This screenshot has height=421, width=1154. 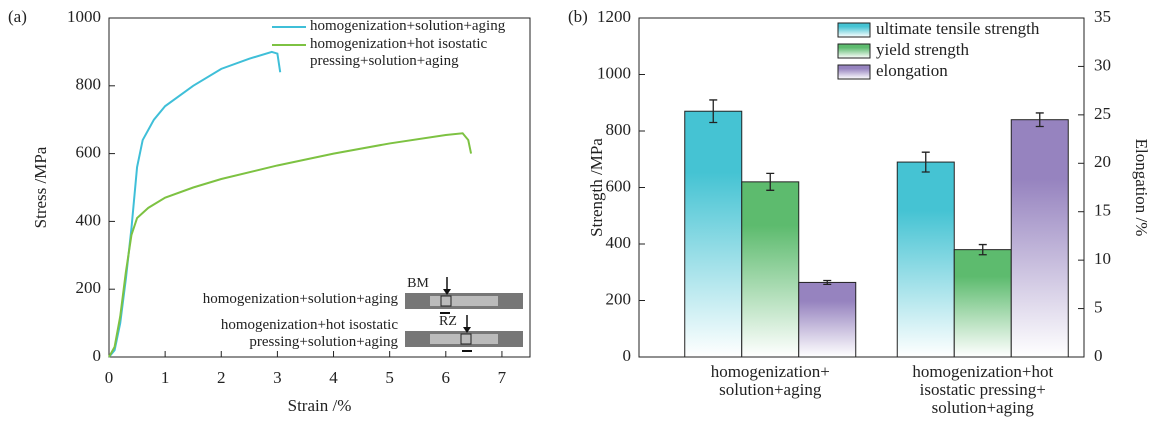 What do you see at coordinates (389, 377) in the screenshot?
I see `x-tick-label: 5` at bounding box center [389, 377].